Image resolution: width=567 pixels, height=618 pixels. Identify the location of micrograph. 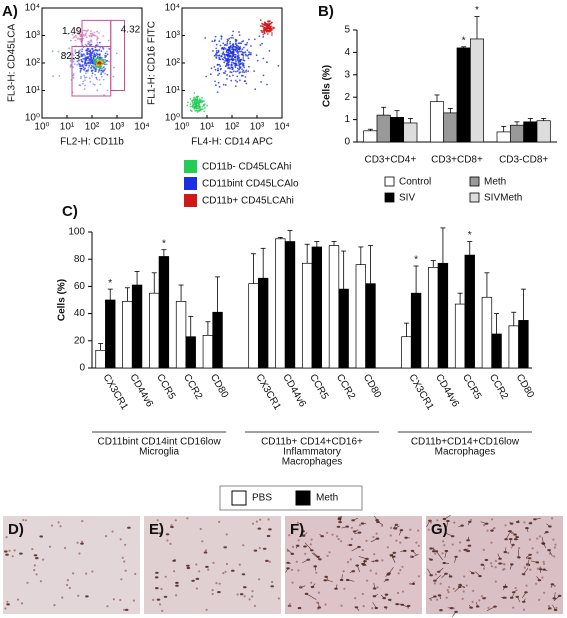
(71, 565).